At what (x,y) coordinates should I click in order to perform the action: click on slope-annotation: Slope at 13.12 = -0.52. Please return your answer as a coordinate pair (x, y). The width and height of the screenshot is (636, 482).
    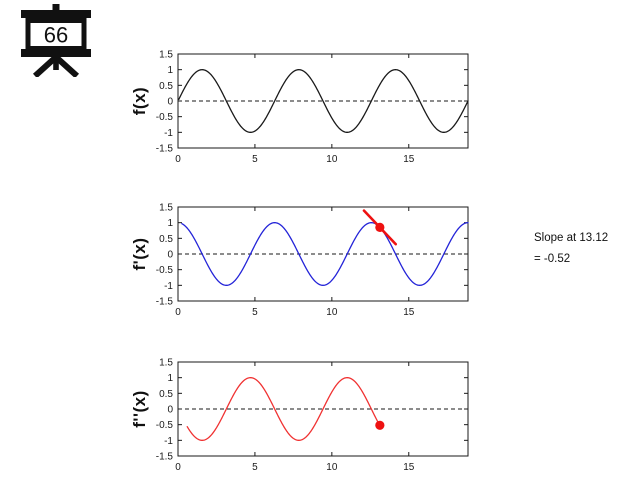
    Looking at the image, I should click on (571, 249).